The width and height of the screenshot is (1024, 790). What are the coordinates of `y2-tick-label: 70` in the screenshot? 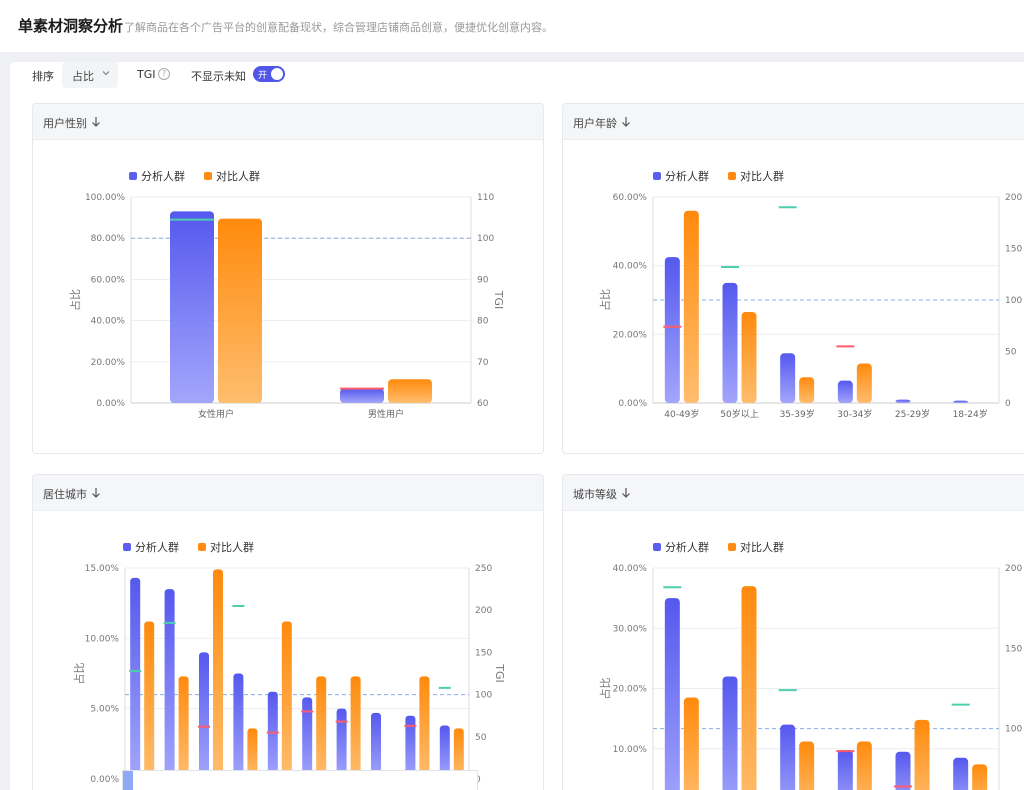 It's located at (483, 363).